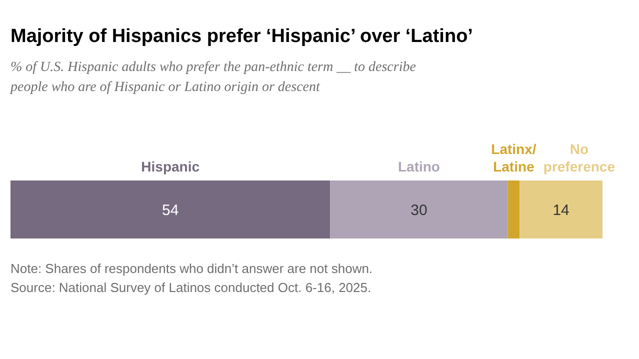 This screenshot has width=639, height=359. I want to click on chart-subtitle: % of U.S. Hispanic adults who prefer the pan-ethnic term __ to describe people who are of Hispanic or Latino origin or descent, so click(213, 77).